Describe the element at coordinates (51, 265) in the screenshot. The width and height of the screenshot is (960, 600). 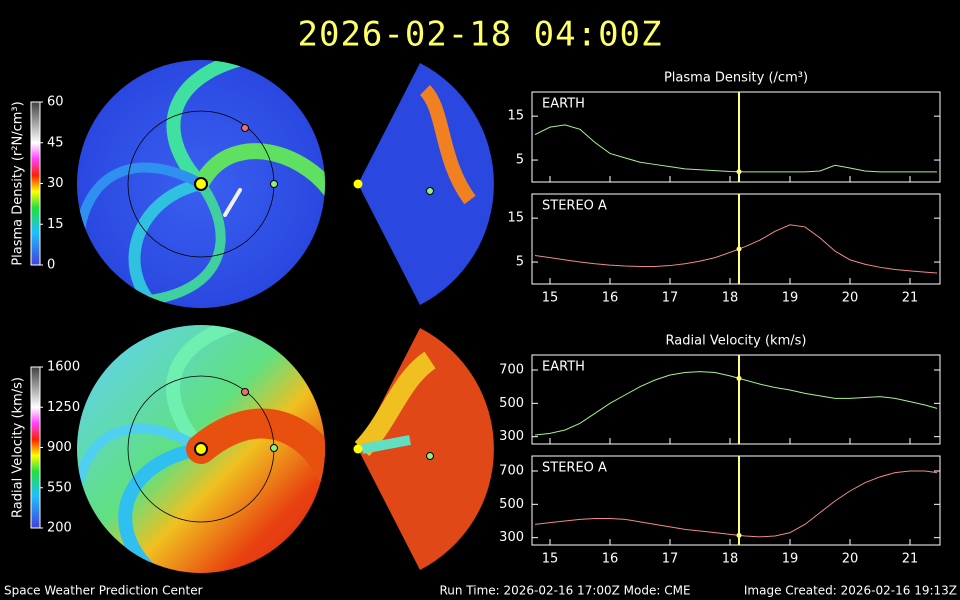
I see `colorbar-tick-label: 0` at that location.